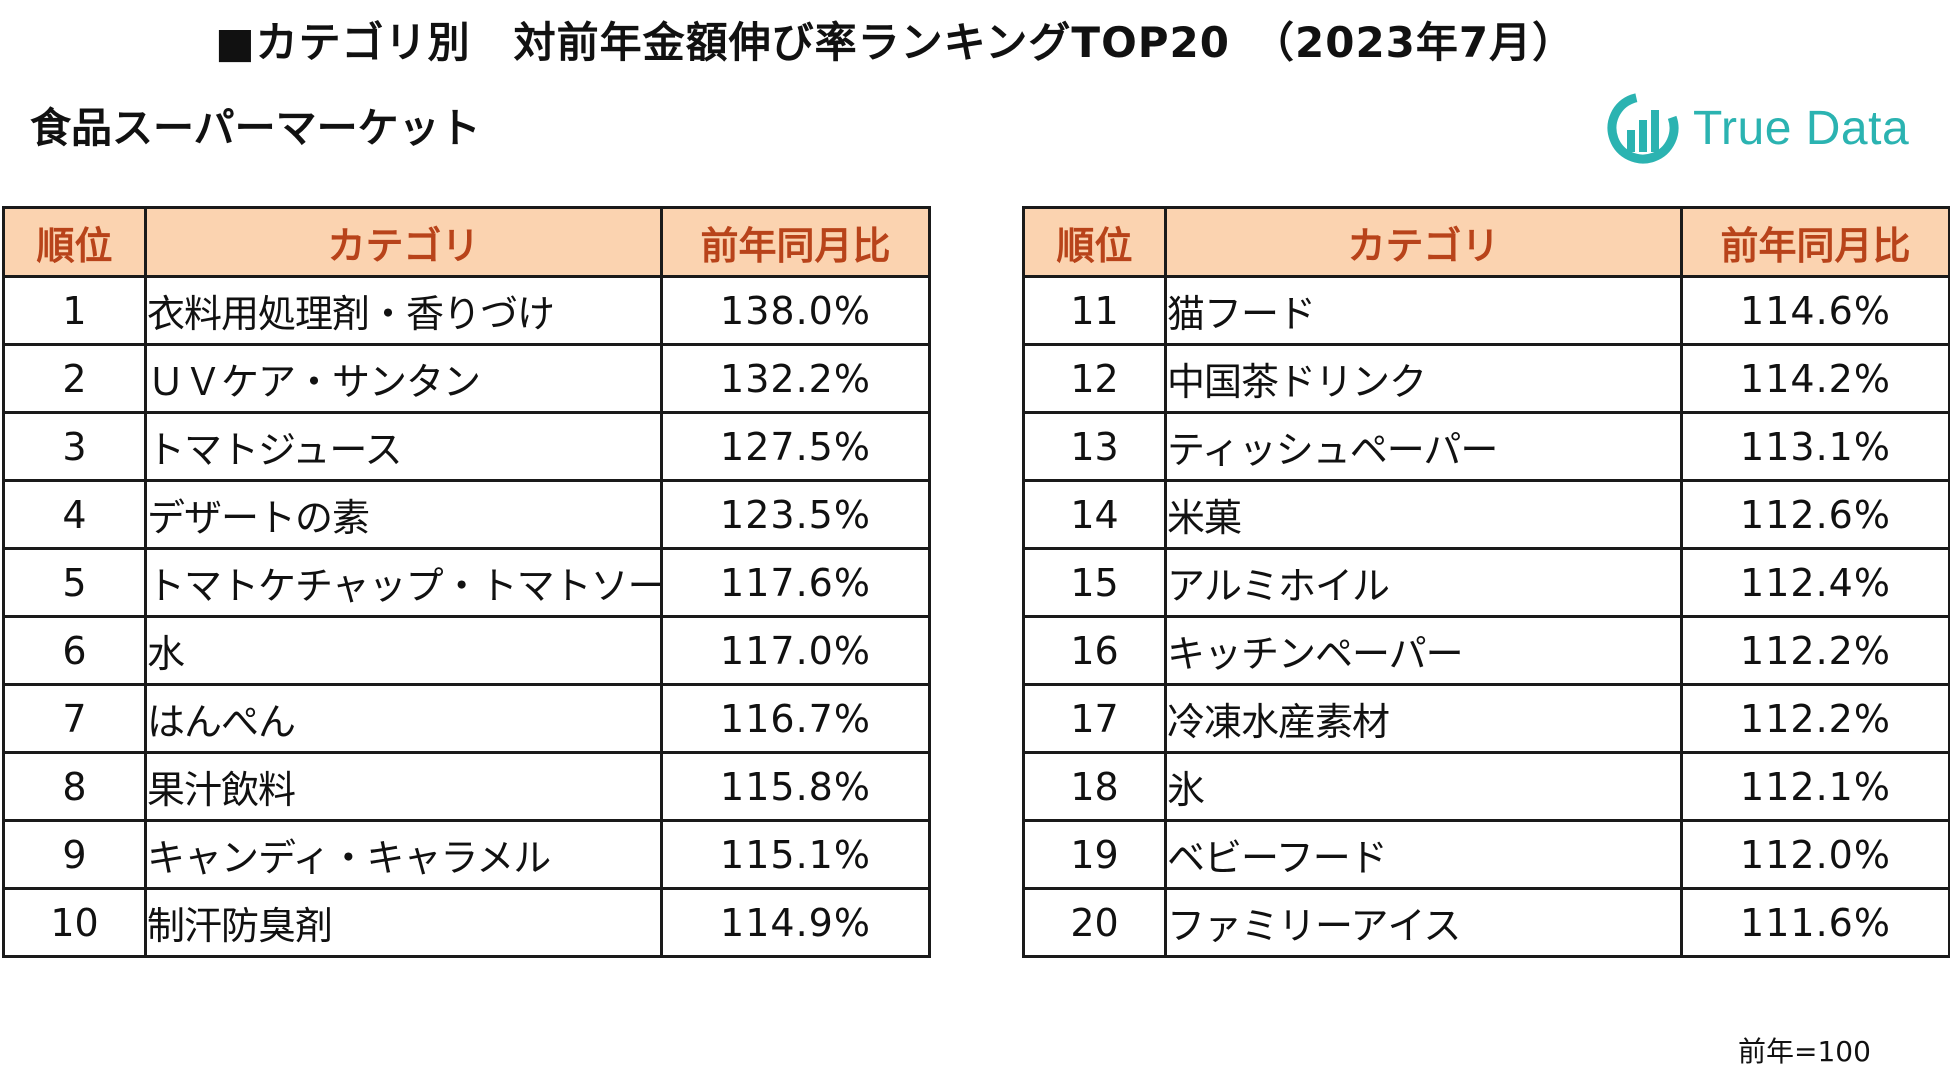 The width and height of the screenshot is (1950, 1086). What do you see at coordinates (1423, 446) in the screenshot?
I see `cat-cell: ティッシュペーパー` at bounding box center [1423, 446].